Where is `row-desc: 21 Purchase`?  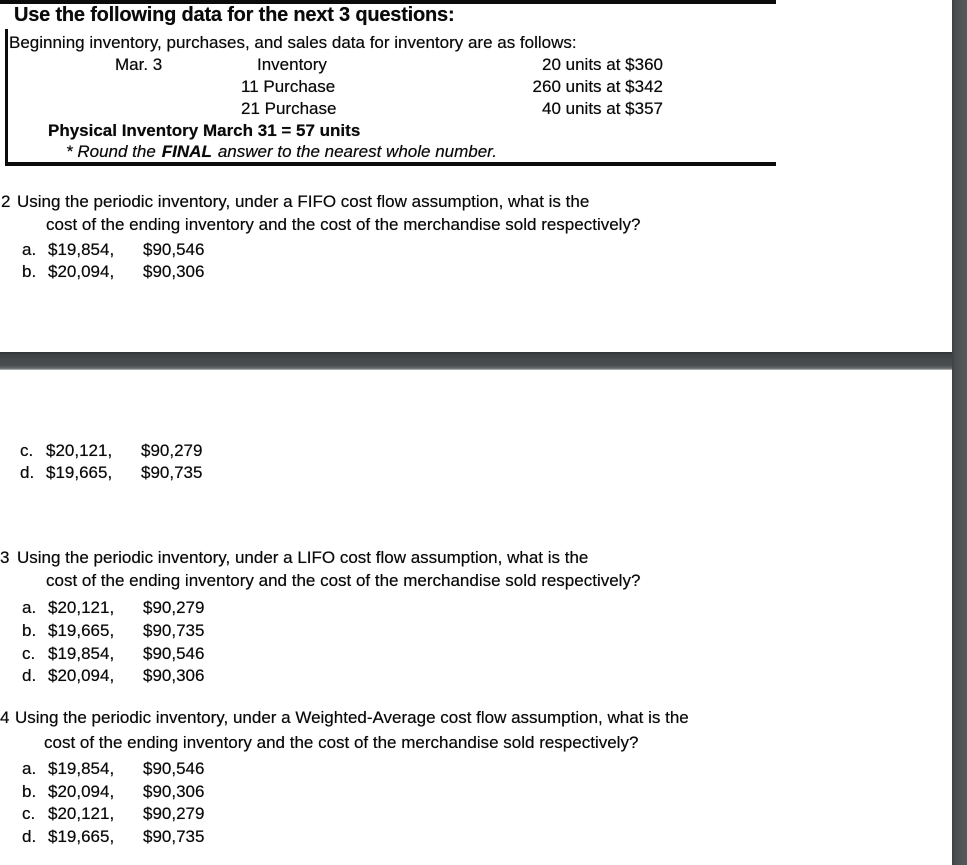 row-desc: 21 Purchase is located at coordinates (289, 108).